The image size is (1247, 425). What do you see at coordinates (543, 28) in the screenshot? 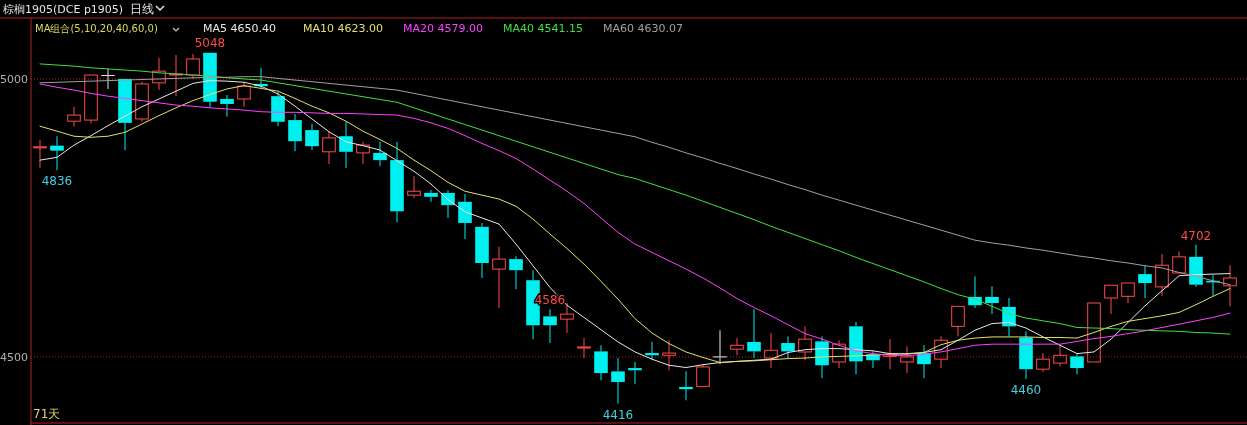
I see `text: MA40 4541.15` at bounding box center [543, 28].